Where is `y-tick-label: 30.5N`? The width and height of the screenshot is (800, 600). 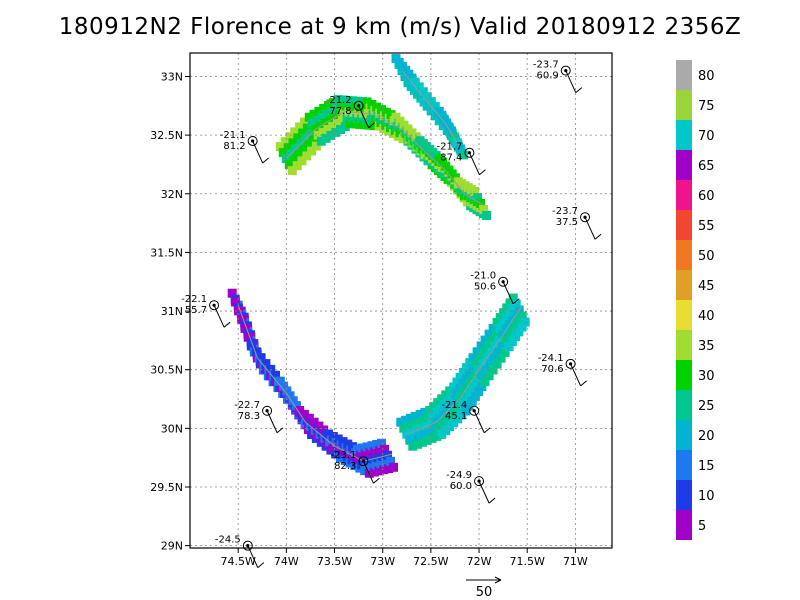
y-tick-label: 30.5N is located at coordinates (166, 370).